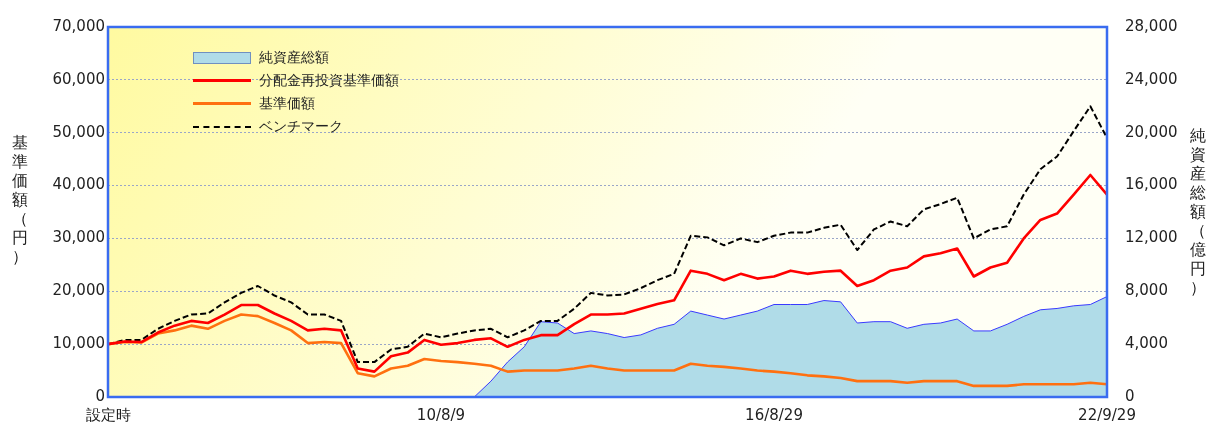  Describe the element at coordinates (1107, 414) in the screenshot. I see `x-tick-label: 22/9/29` at that location.